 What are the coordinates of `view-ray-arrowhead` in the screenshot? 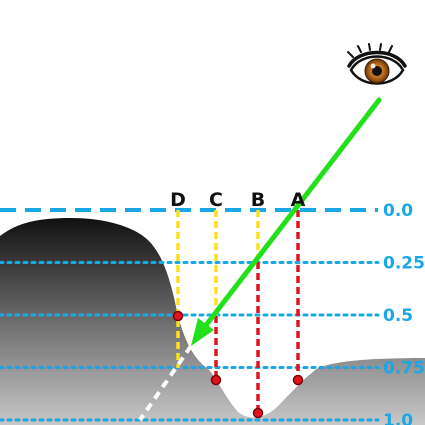 It's located at (202, 332).